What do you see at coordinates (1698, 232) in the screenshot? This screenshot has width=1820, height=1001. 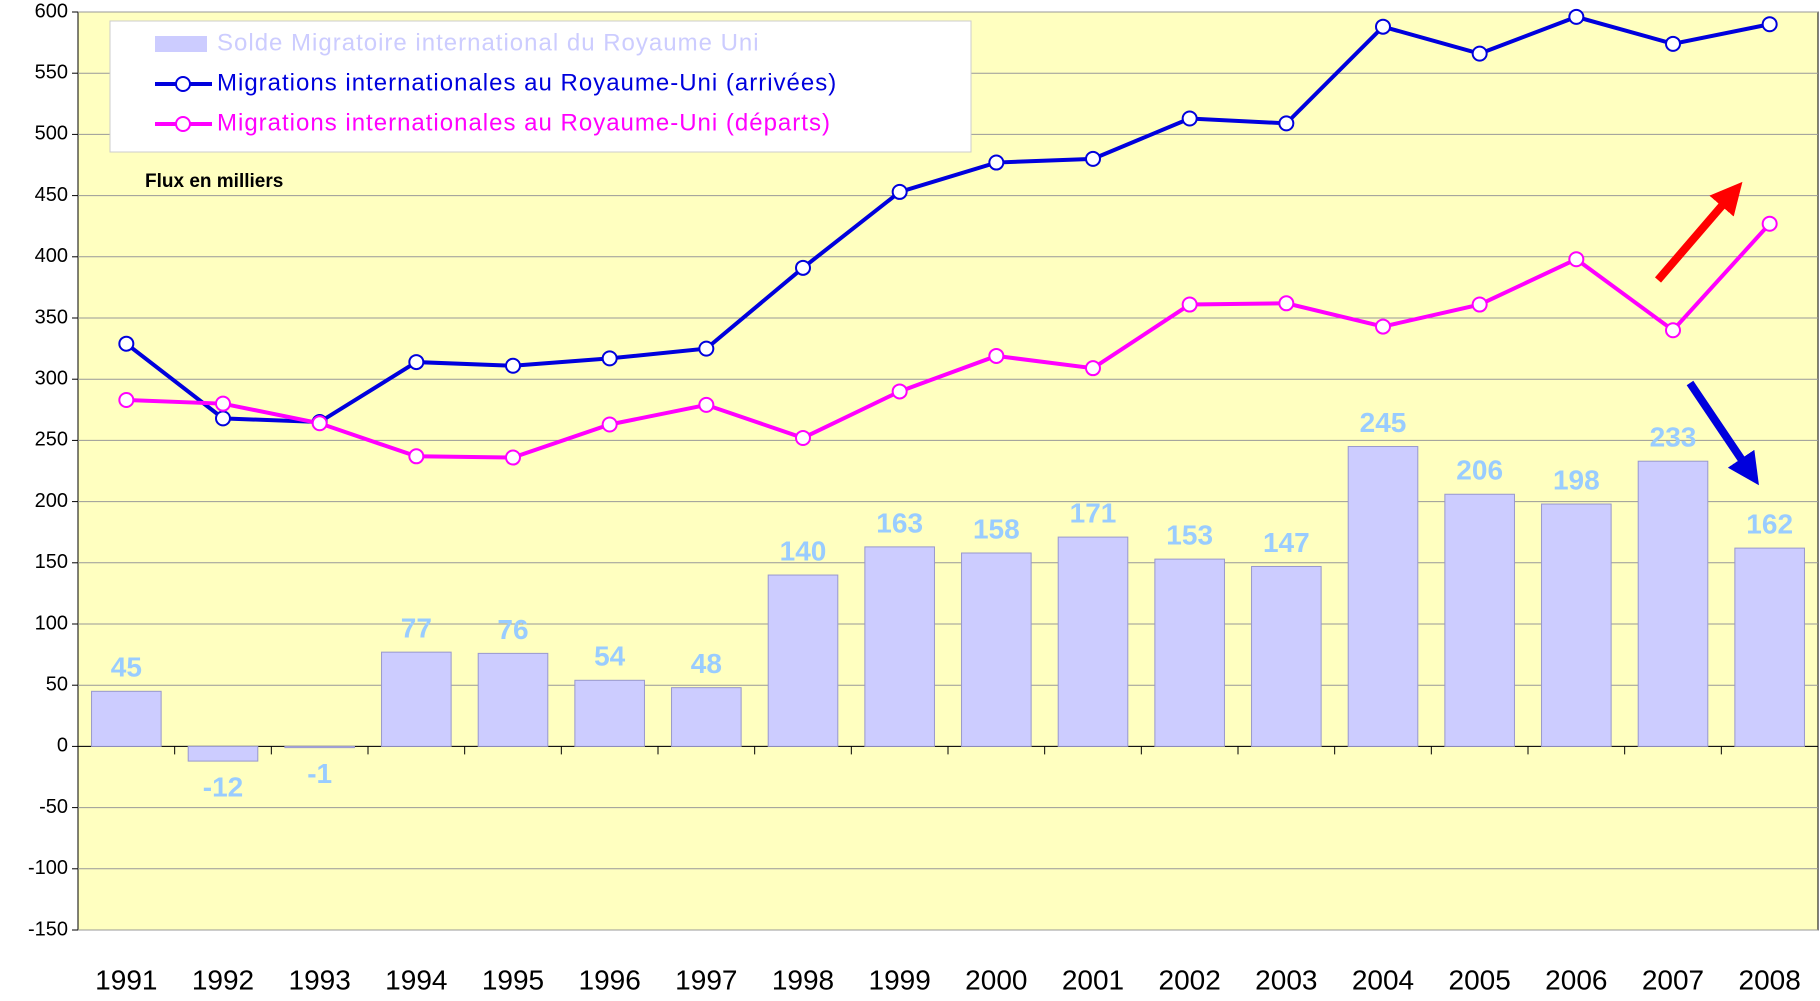 I see `arrow-up` at bounding box center [1698, 232].